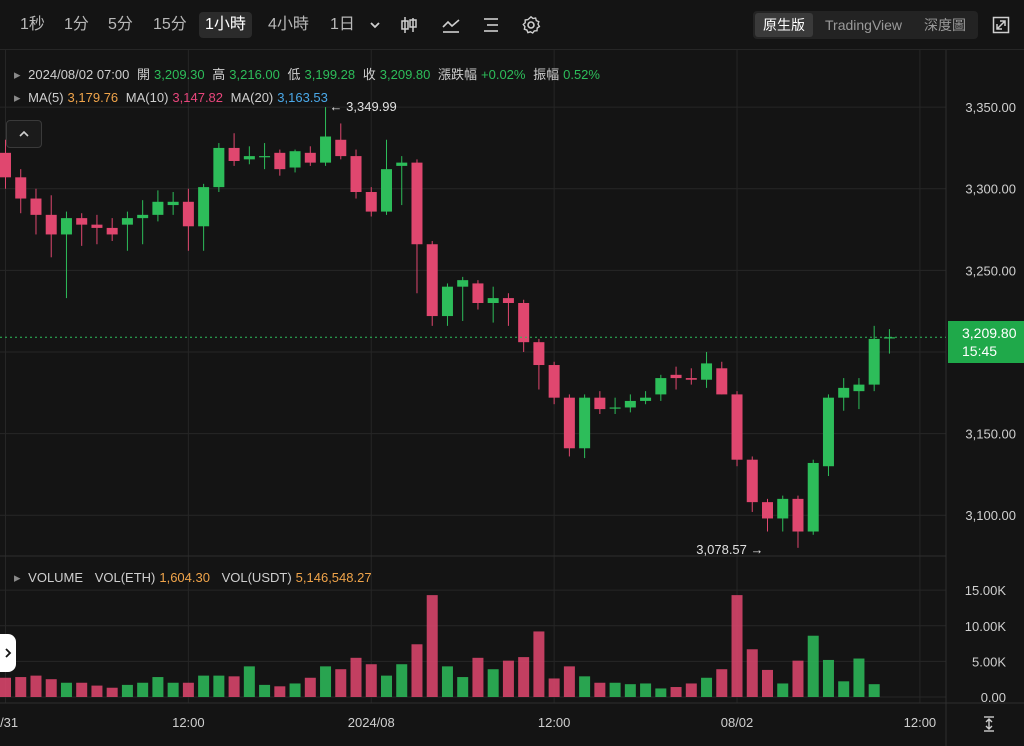 This screenshot has width=1024, height=746. Describe the element at coordinates (531, 25) in the screenshot. I see `gear-icon` at that location.